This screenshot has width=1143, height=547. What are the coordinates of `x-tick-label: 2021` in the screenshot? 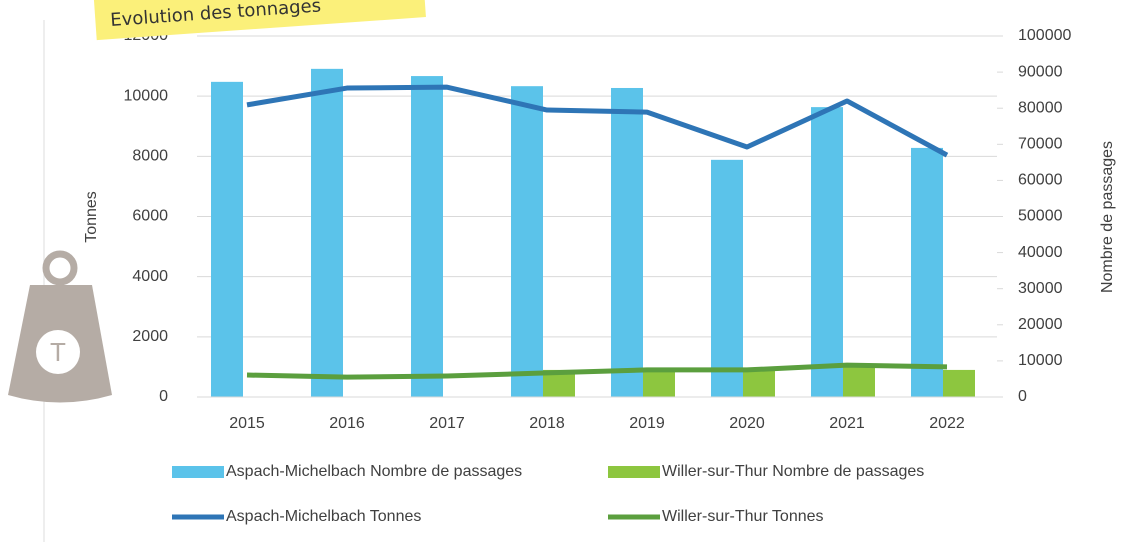 It's located at (847, 423).